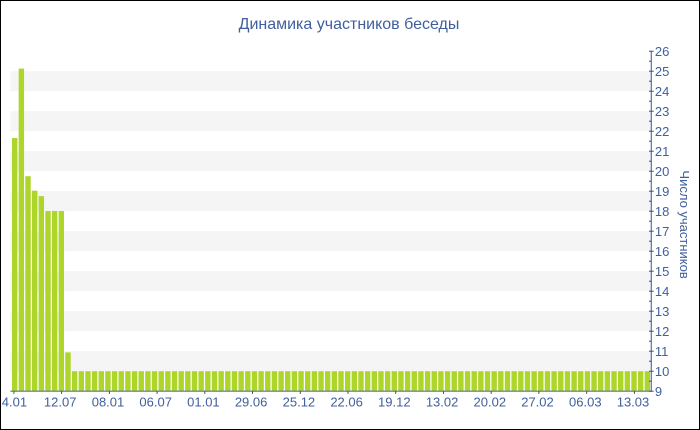 This screenshot has width=700, height=430. I want to click on svg-text: 20.02, so click(490, 401).